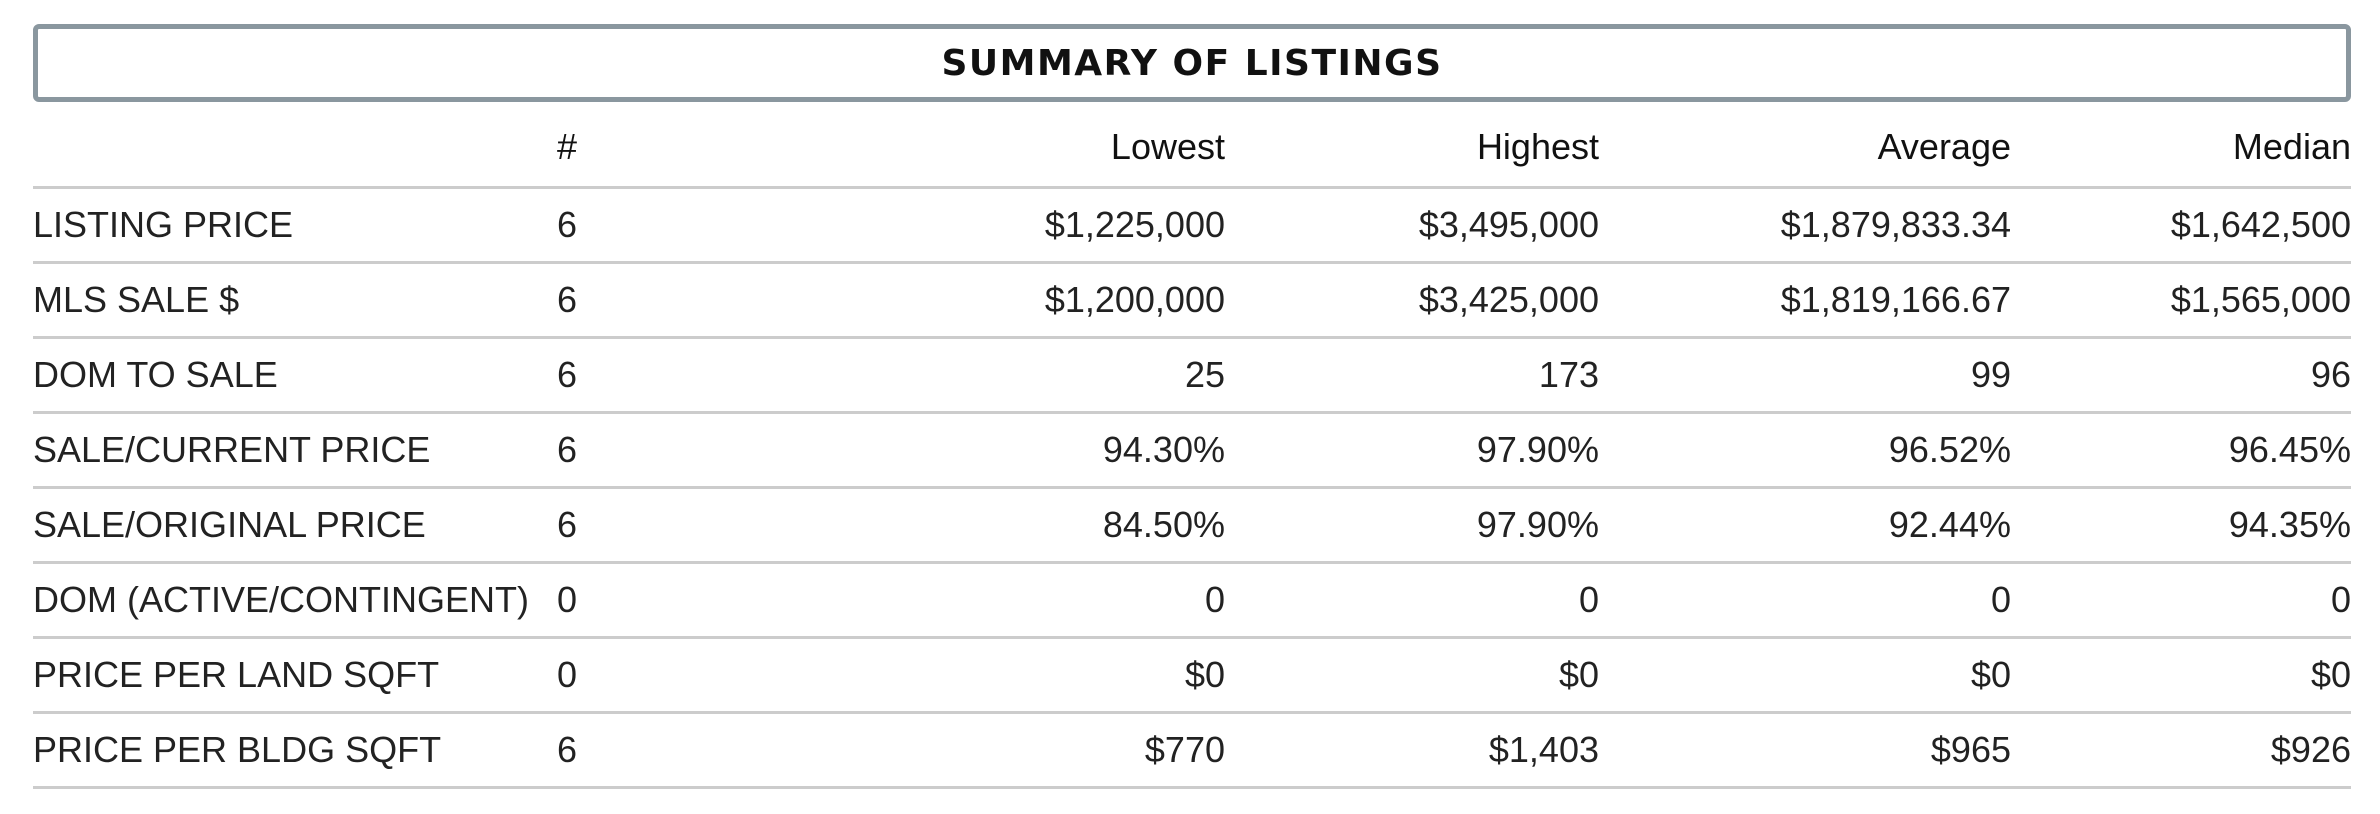 Image resolution: width=2380 pixels, height=814 pixels. What do you see at coordinates (2181, 600) in the screenshot?
I see `row-median: 0` at bounding box center [2181, 600].